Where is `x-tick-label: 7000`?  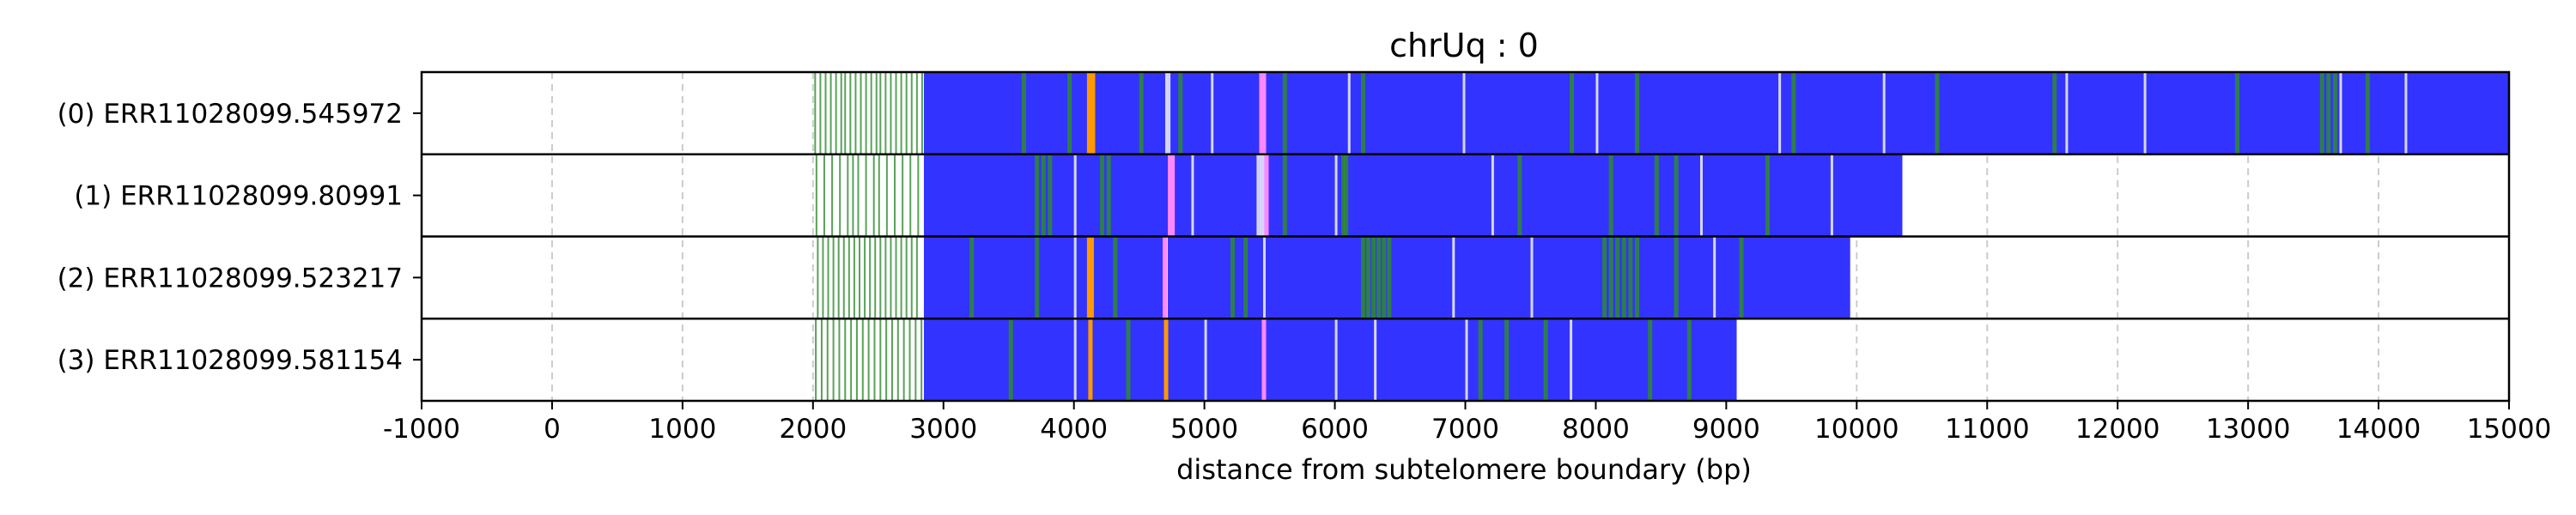
x-tick-label: 7000 is located at coordinates (1465, 429).